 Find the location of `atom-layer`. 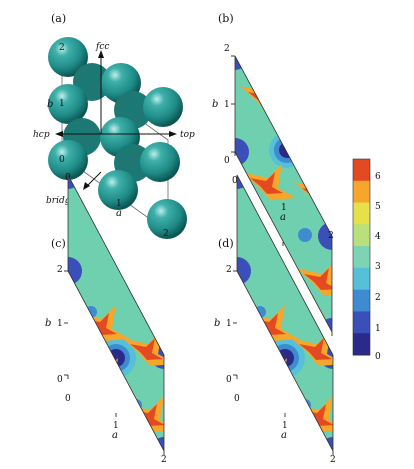

atom-layer is located at coordinates (117, 138).